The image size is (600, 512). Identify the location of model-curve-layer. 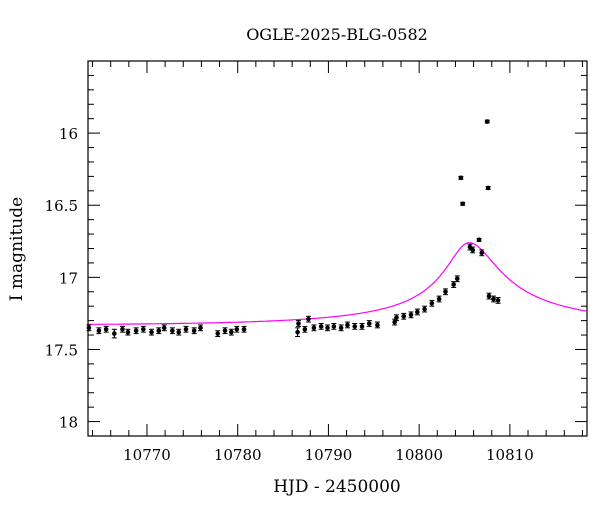
(337, 283).